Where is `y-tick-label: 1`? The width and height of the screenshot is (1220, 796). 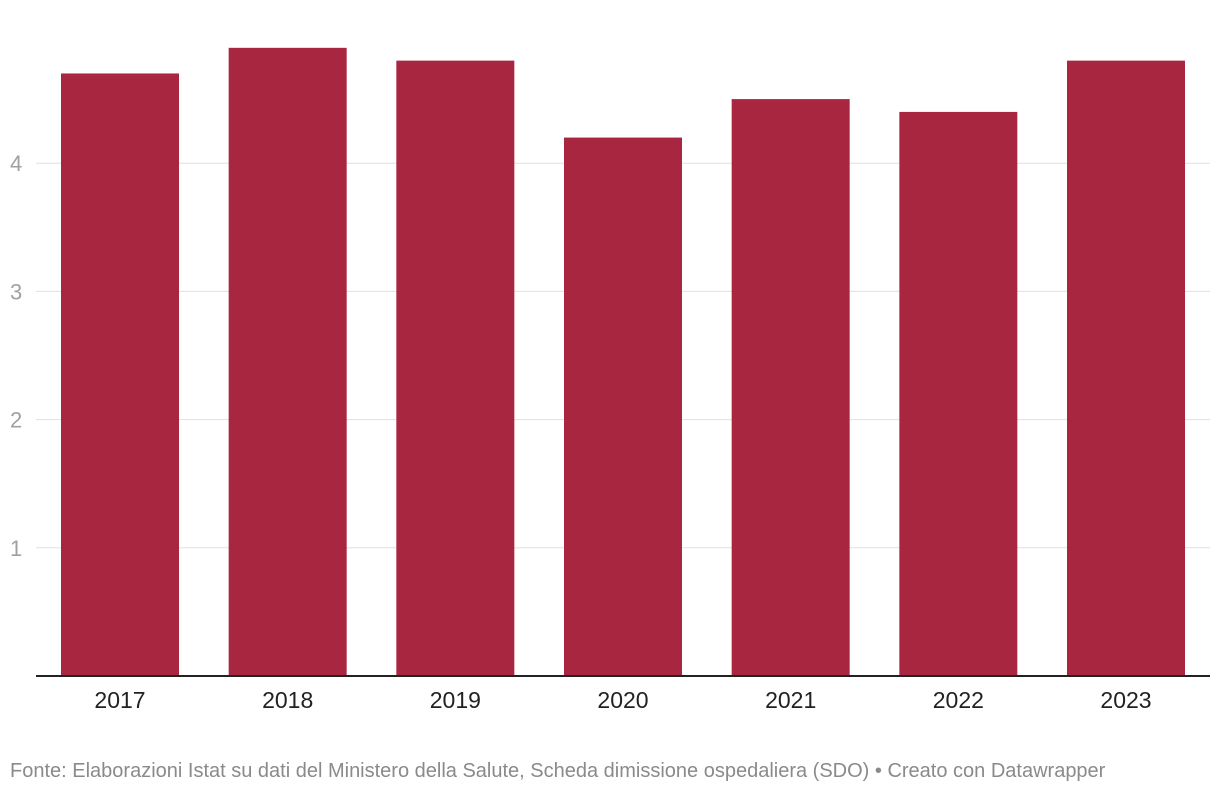 y-tick-label: 1 is located at coordinates (16, 548).